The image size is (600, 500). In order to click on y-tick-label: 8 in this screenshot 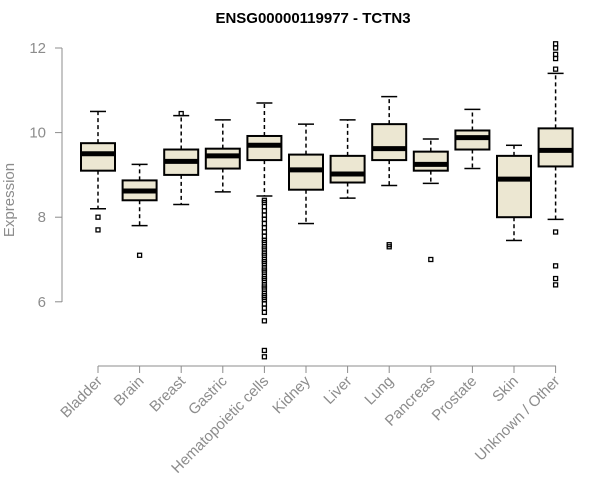, I will do `click(42, 217)`.